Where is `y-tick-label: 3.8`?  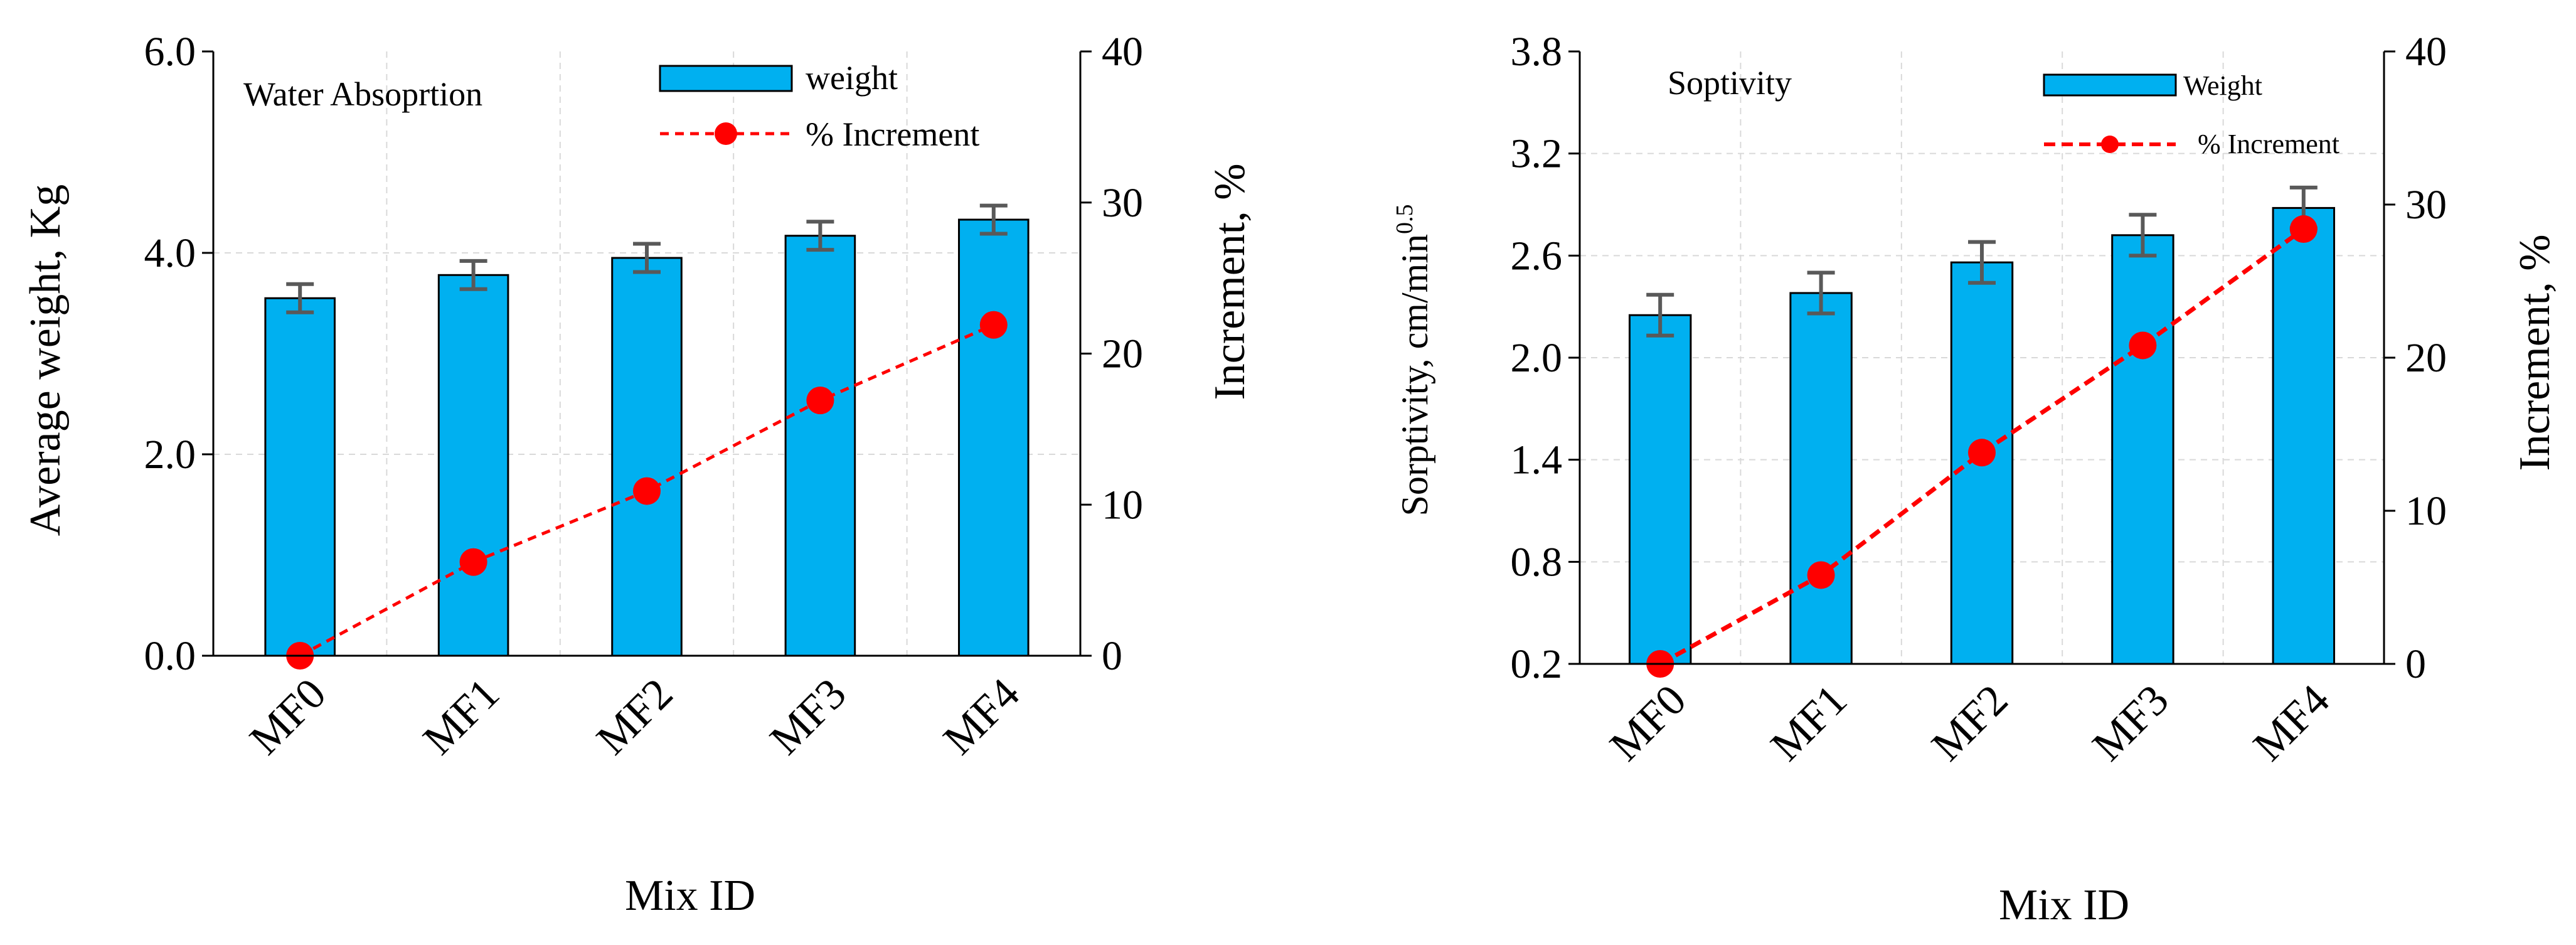 y-tick-label: 3.8 is located at coordinates (1537, 52).